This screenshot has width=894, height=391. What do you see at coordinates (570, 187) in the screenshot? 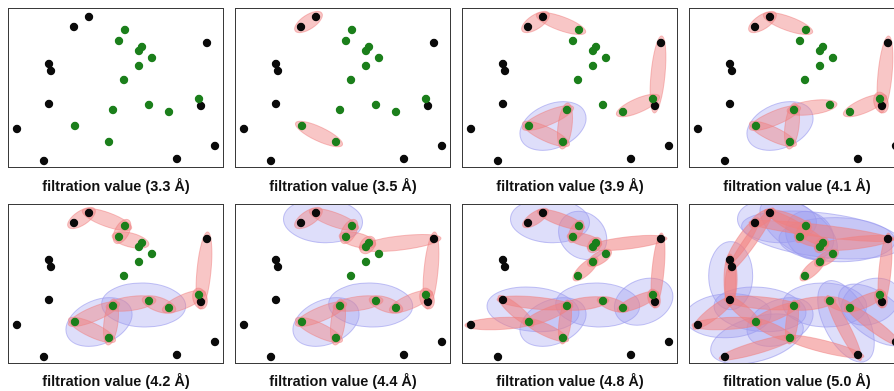
I see `caption-3: filtration value (3.9 Å)` at bounding box center [570, 187].